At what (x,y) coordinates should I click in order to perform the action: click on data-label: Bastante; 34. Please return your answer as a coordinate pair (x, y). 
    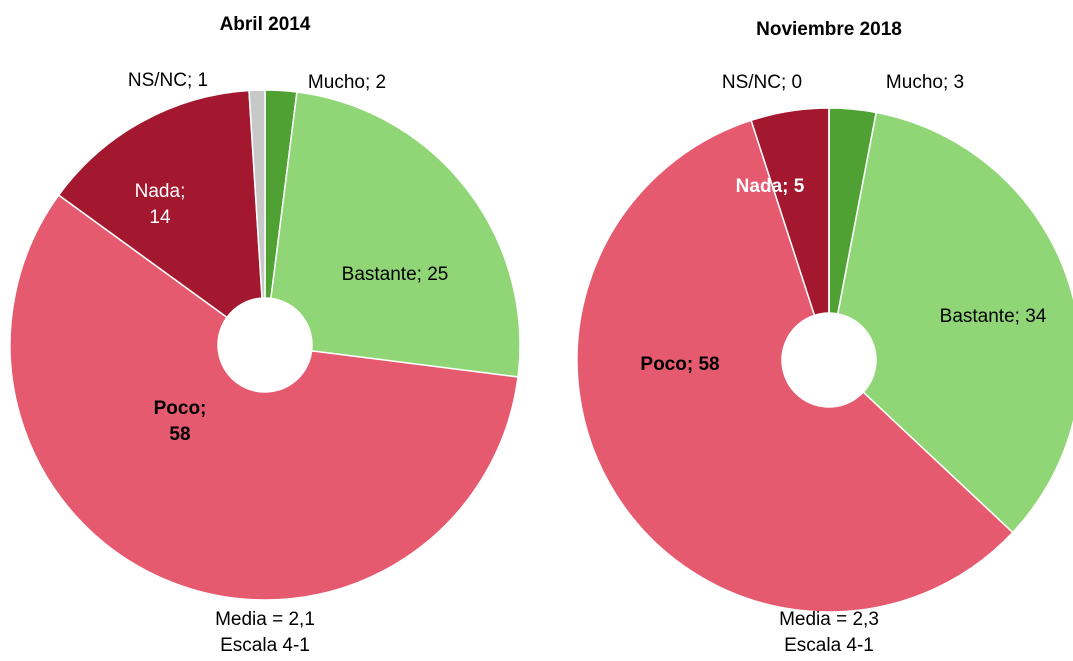
    Looking at the image, I should click on (993, 316).